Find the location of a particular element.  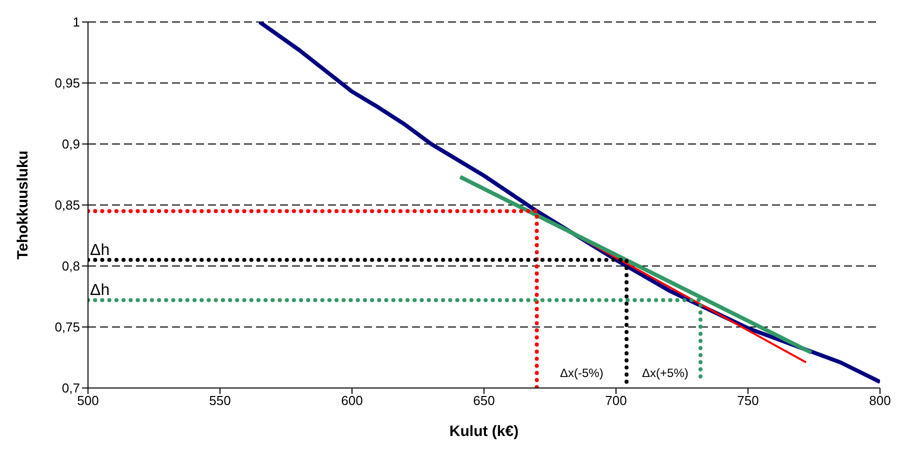

y-tick-label: 0,8 is located at coordinates (71, 266).